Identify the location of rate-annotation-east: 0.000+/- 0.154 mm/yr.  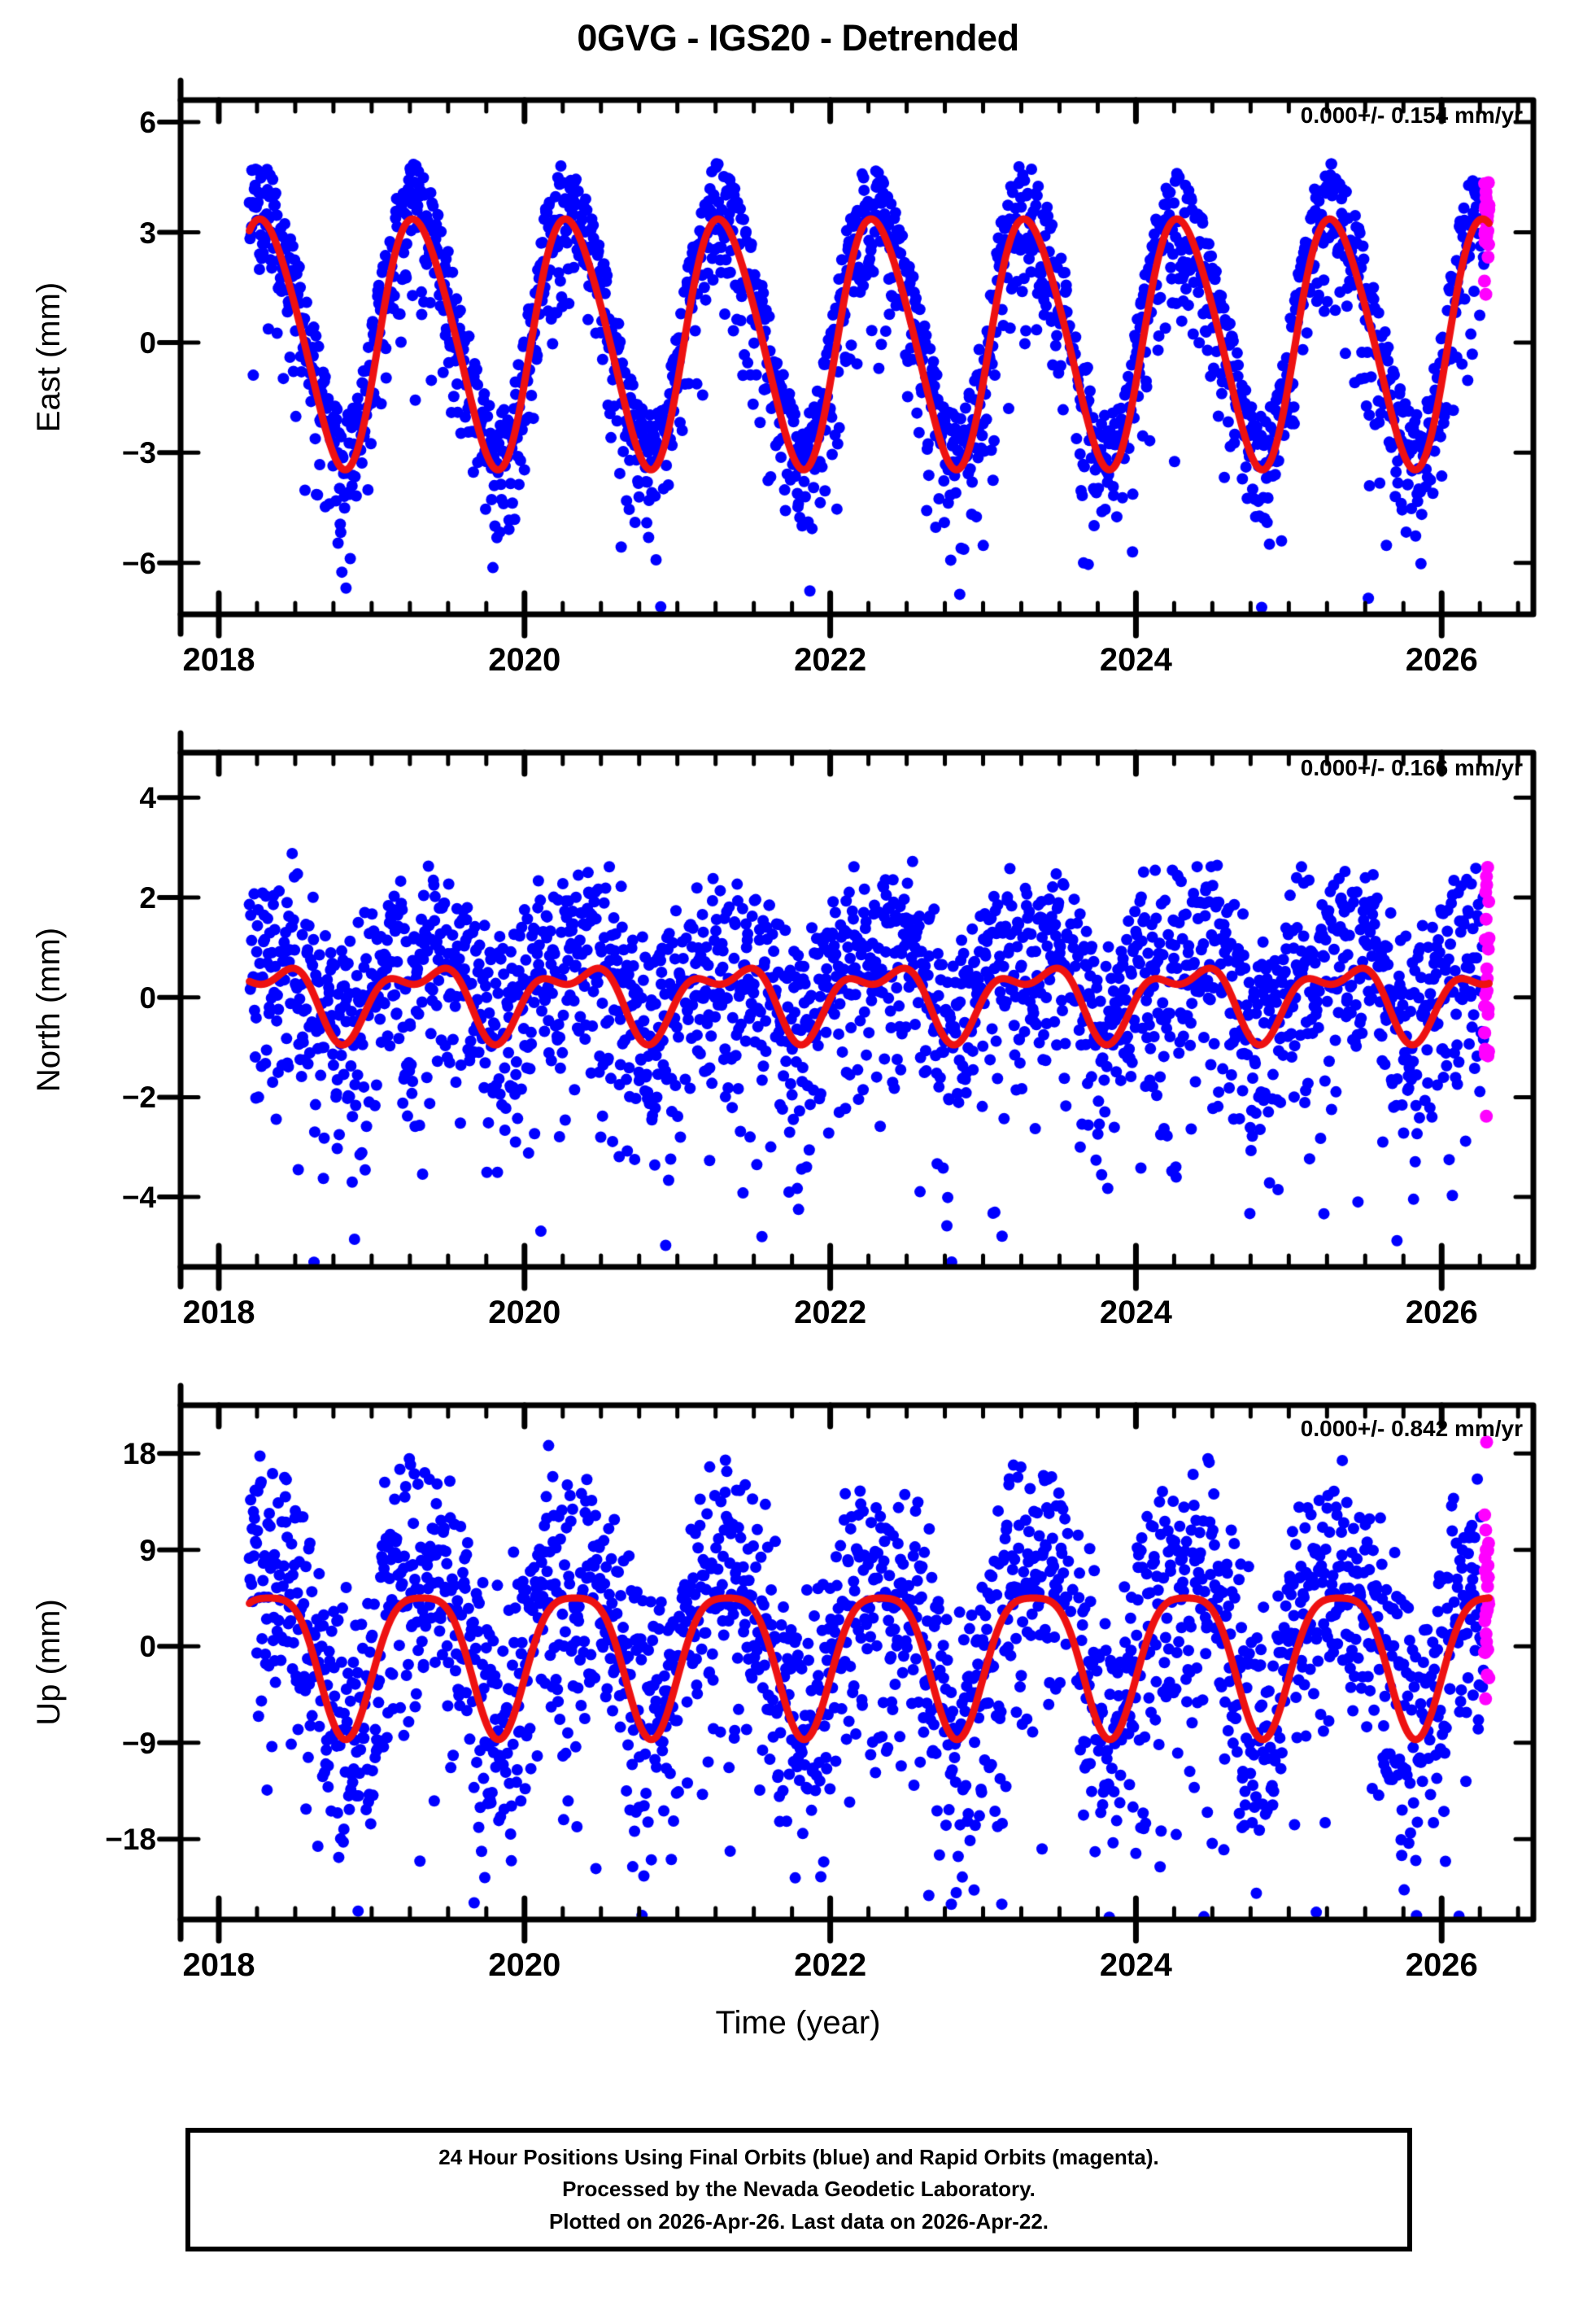
(1411, 116).